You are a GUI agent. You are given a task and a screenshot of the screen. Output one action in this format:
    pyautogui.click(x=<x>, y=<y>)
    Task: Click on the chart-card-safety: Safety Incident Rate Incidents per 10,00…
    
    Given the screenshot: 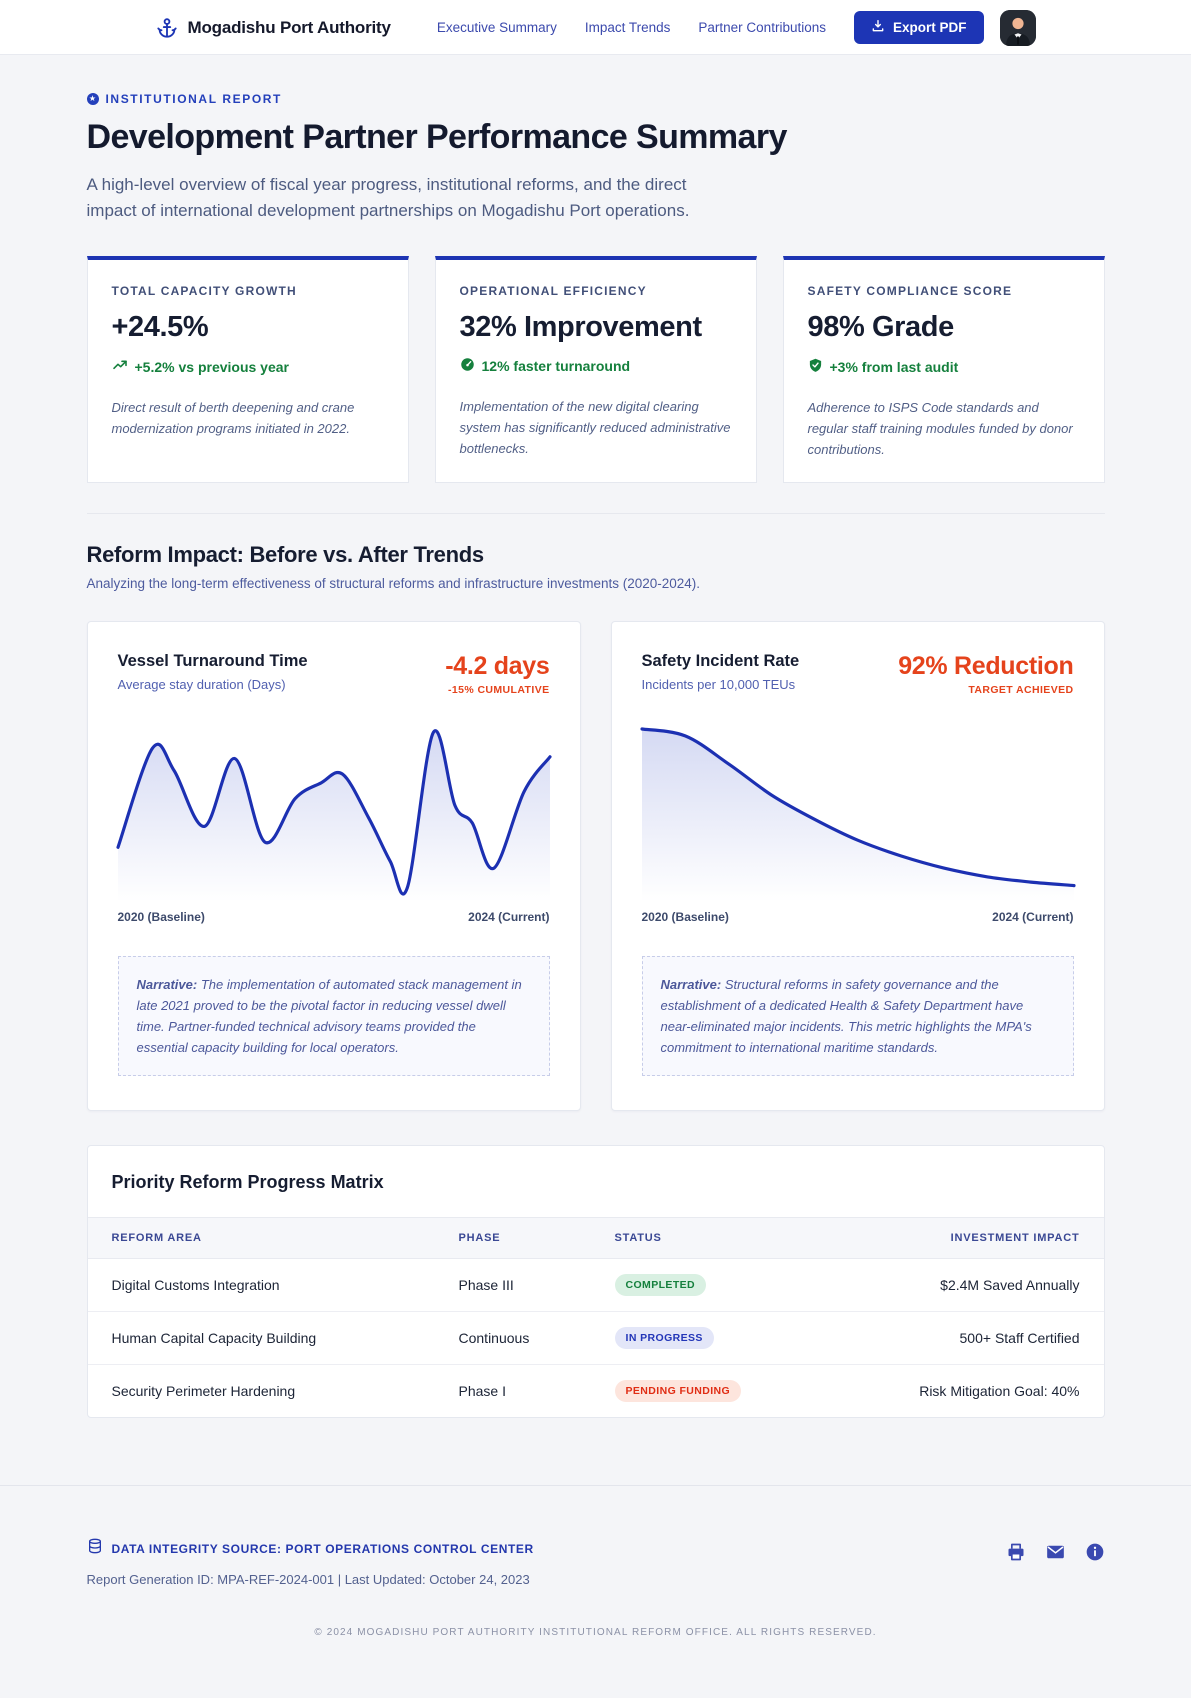 What is the action you would take?
    pyautogui.click(x=857, y=866)
    